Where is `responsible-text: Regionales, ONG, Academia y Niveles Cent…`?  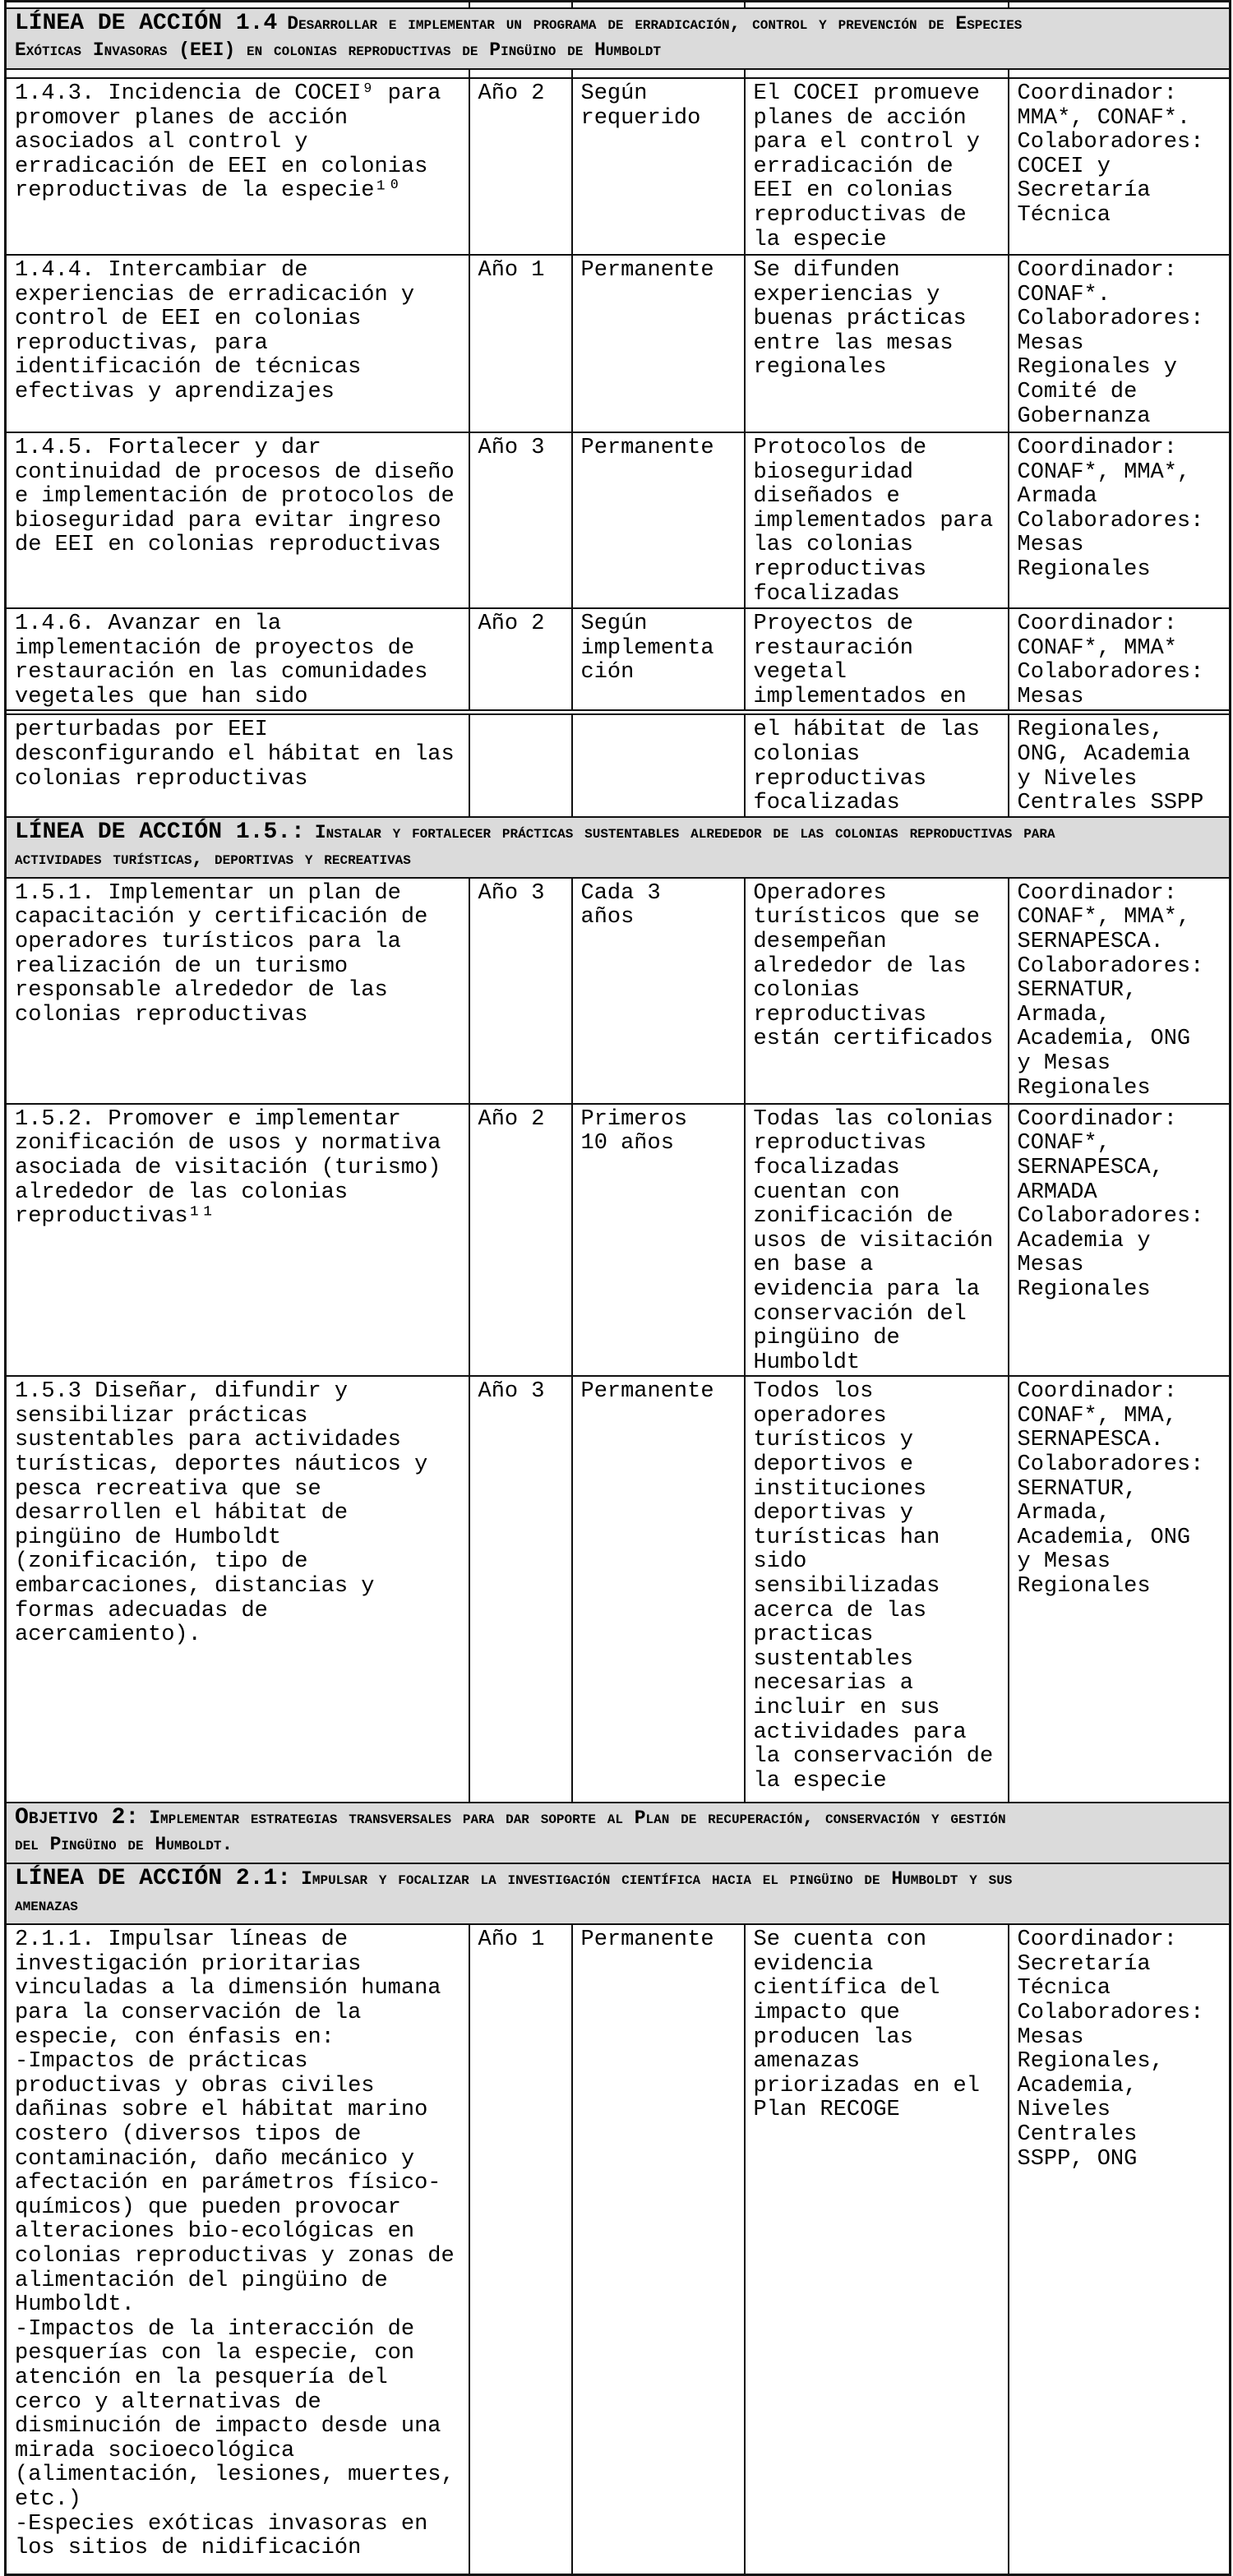 responsible-text: Regionales, ONG, Academia y Niveles Cent… is located at coordinates (1110, 767).